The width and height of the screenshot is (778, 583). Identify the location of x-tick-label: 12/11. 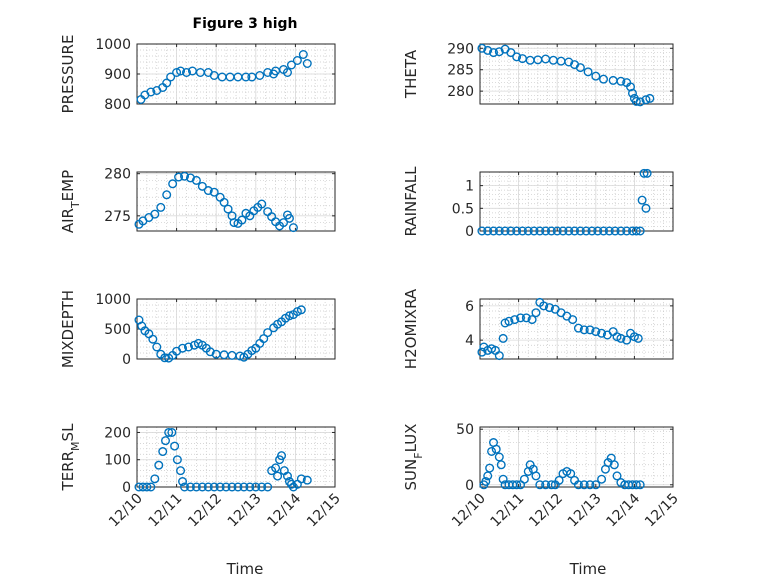
(166, 511).